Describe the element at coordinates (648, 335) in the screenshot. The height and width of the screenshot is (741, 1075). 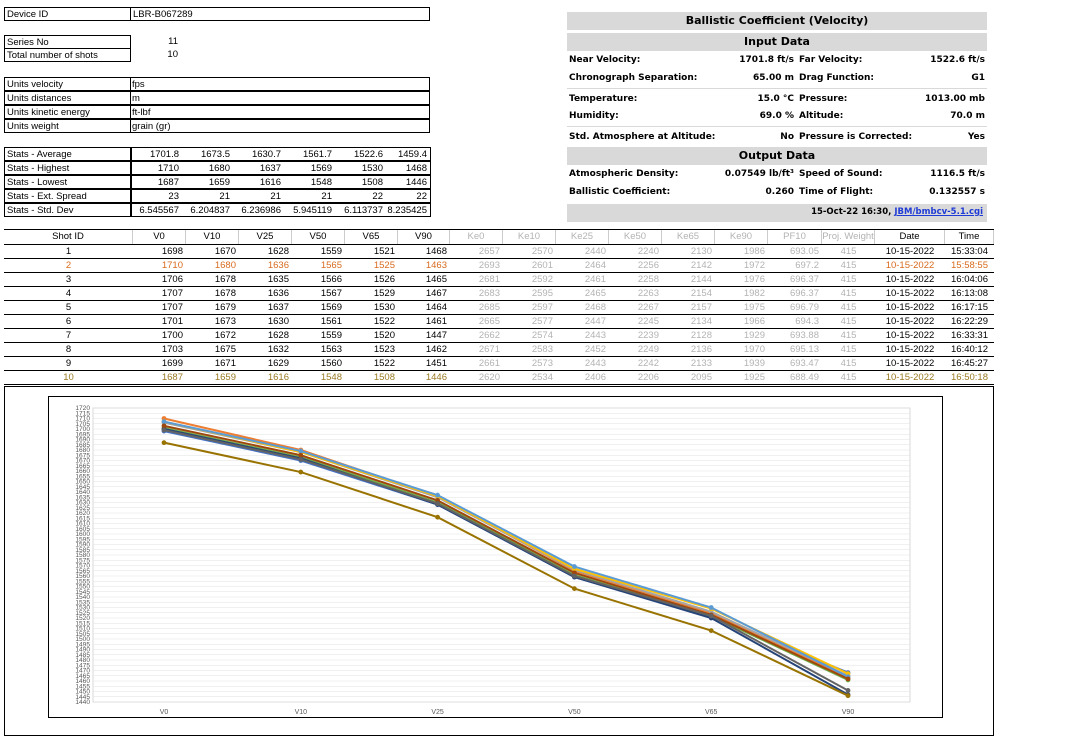
I see `table-cell: 2239` at that location.